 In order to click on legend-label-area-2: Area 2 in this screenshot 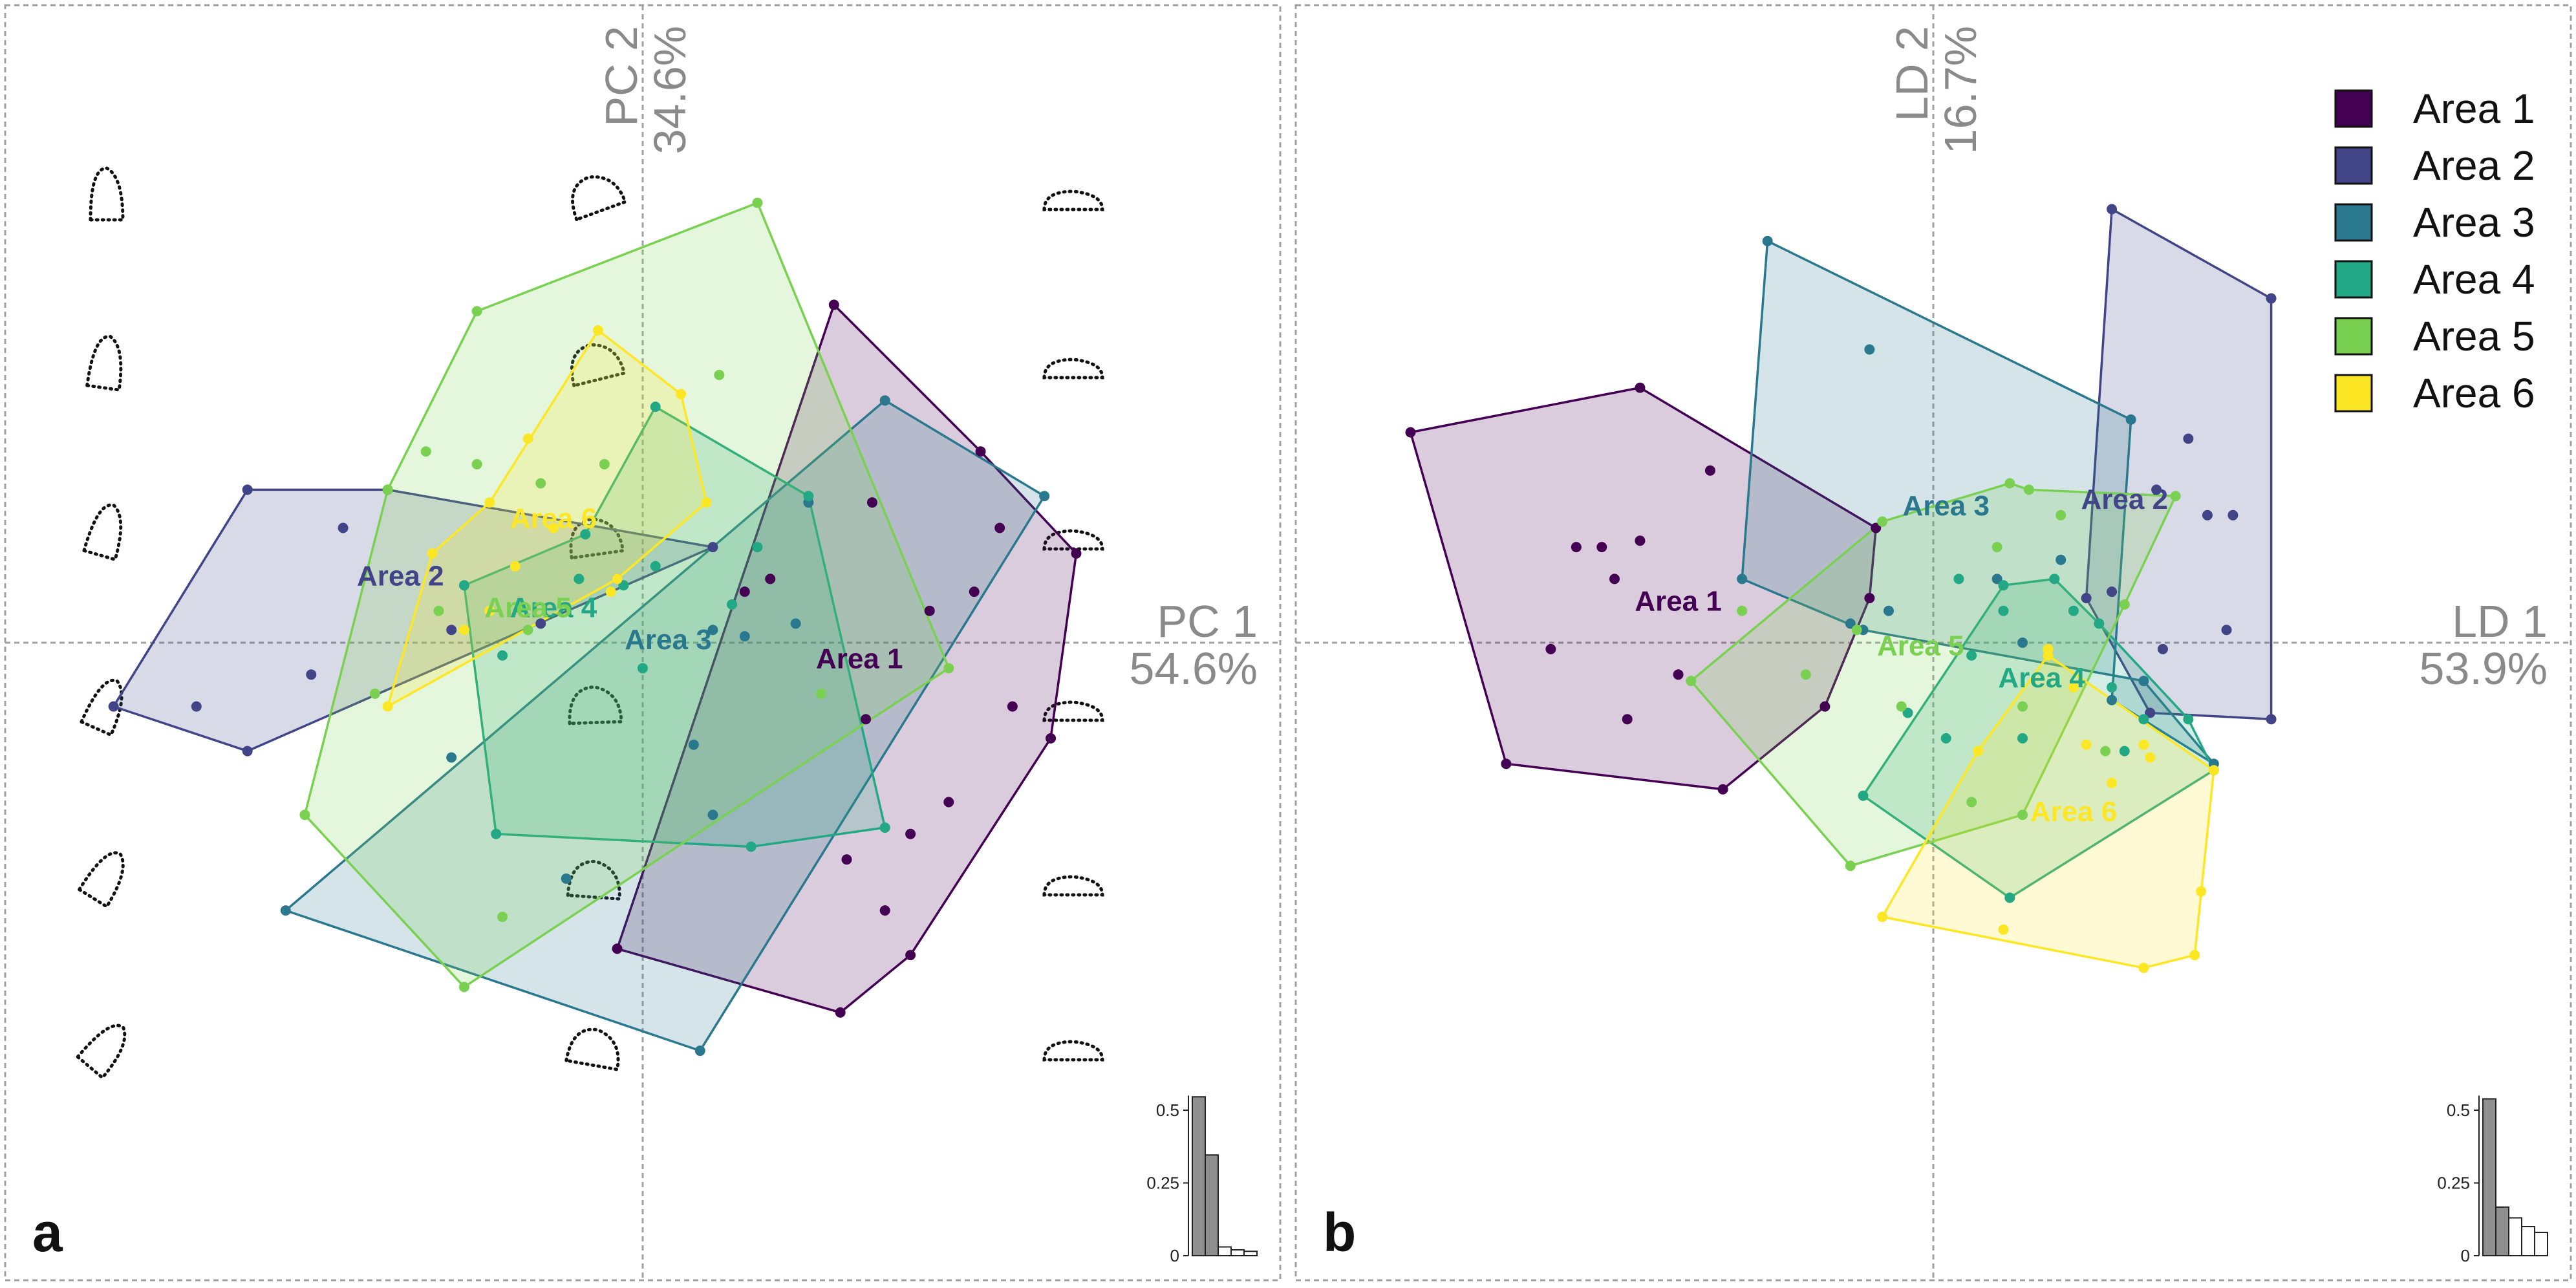, I will do `click(2474, 165)`.